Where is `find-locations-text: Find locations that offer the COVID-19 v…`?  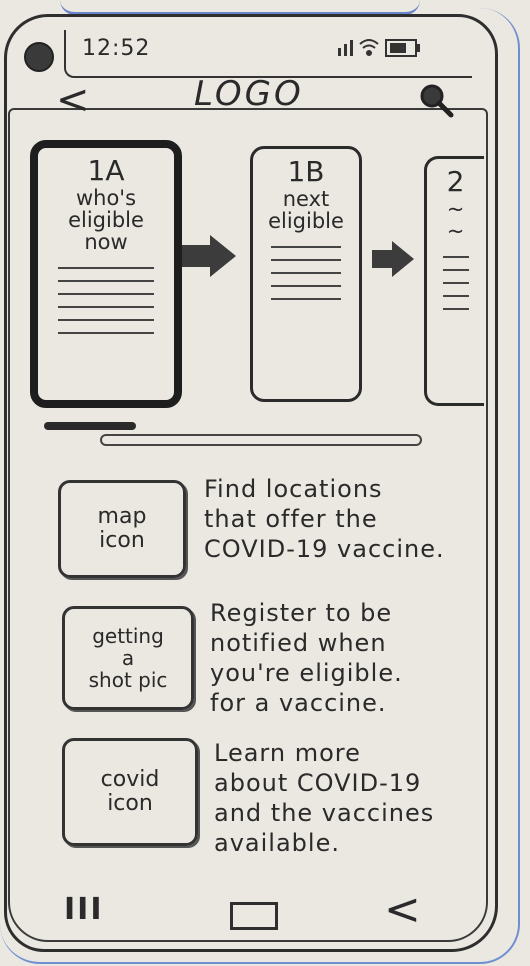 find-locations-text: Find locations that offer the COVID-19 v… is located at coordinates (324, 519).